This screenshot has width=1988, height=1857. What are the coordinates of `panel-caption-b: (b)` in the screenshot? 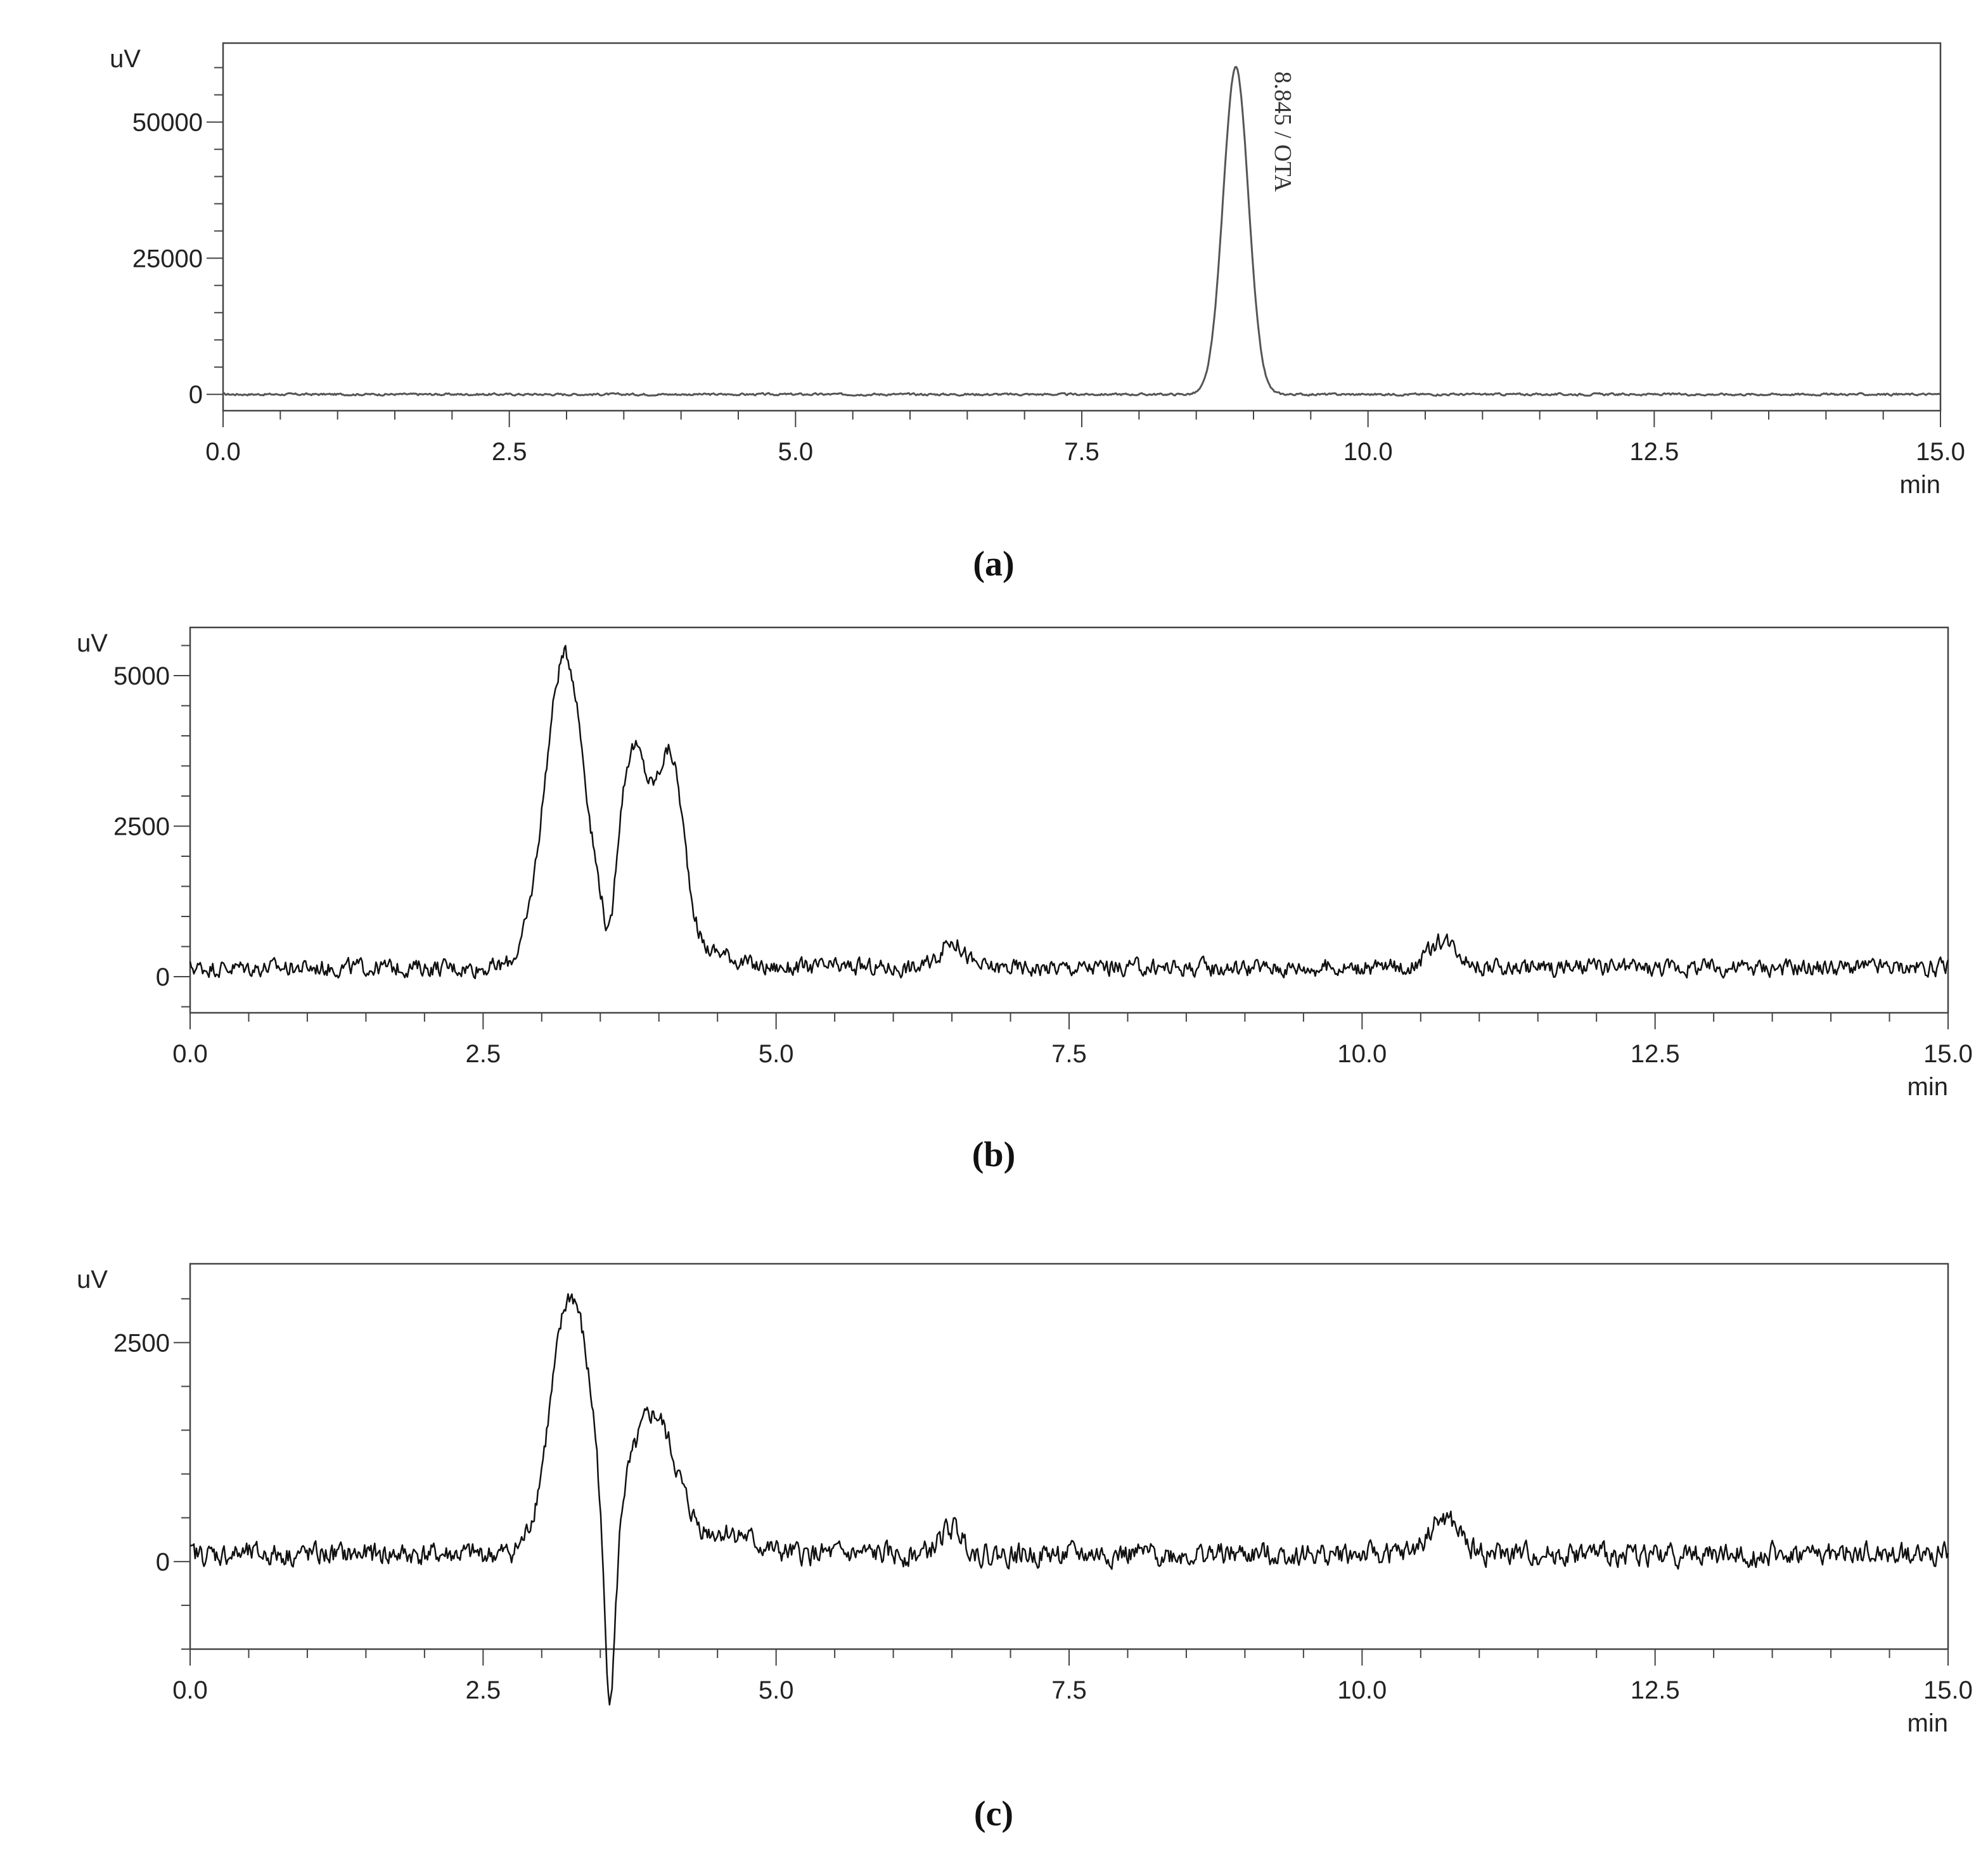 It's located at (994, 1154).